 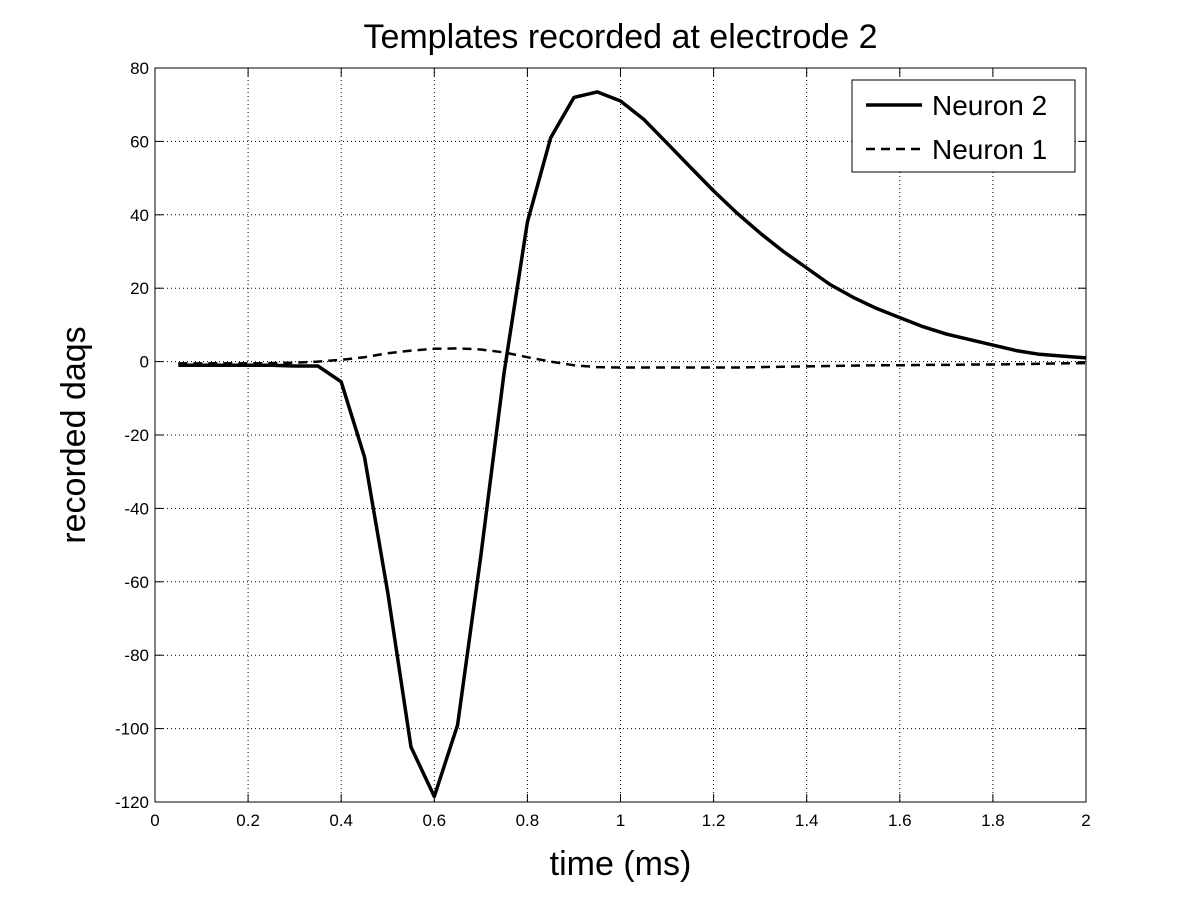 What do you see at coordinates (136, 655) in the screenshot?
I see `y-tick-label: -80` at bounding box center [136, 655].